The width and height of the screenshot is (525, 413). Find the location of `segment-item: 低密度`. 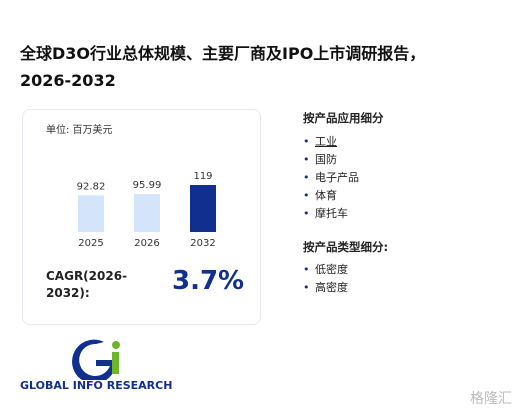

segment-item: 低密度 is located at coordinates (403, 270).